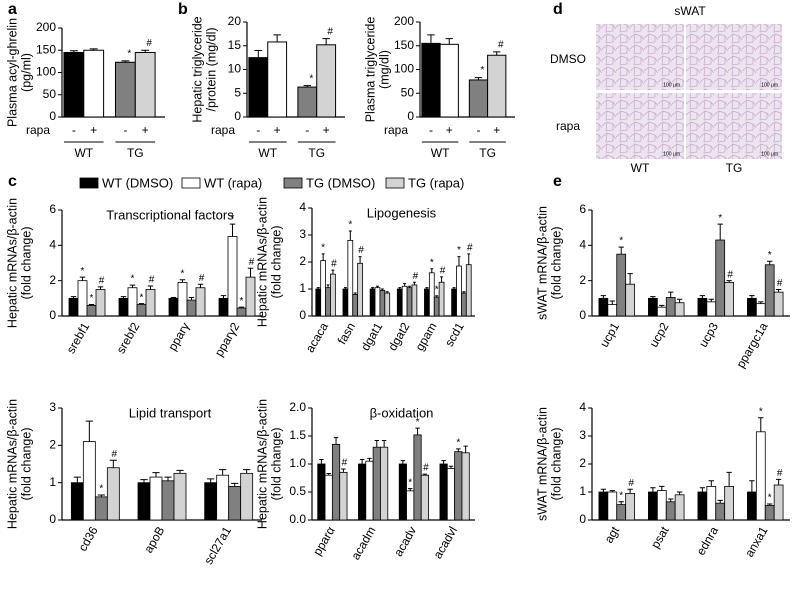 Image resolution: width=800 pixels, height=590 pixels. I want to click on legend-swatch, so click(89, 183).